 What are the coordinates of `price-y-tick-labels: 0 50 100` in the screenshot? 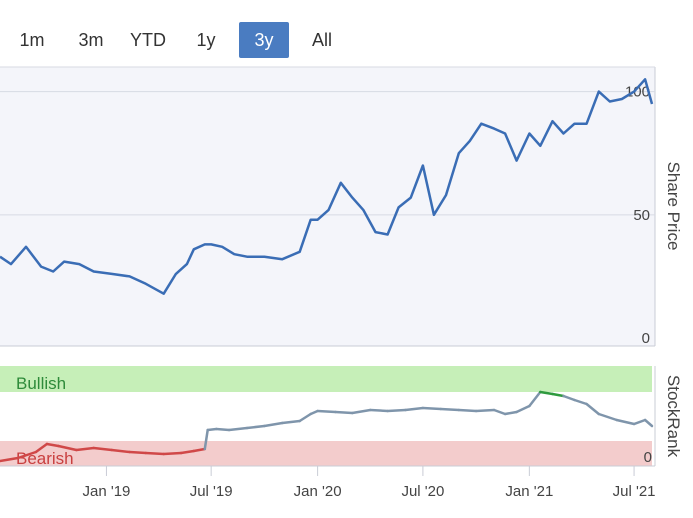 It's located at (637, 215).